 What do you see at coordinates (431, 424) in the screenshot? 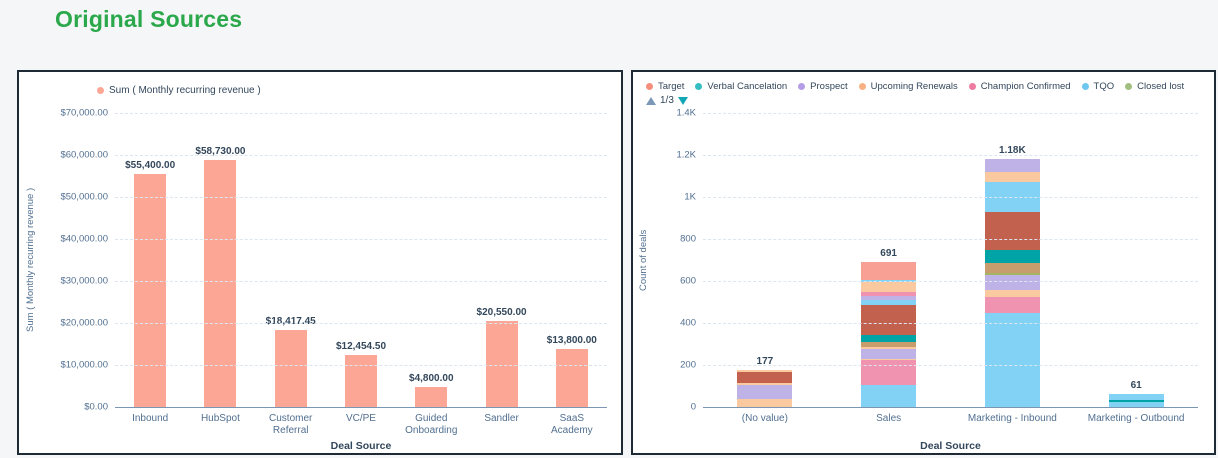
I see `x-tick-label: Guided Onboarding` at bounding box center [431, 424].